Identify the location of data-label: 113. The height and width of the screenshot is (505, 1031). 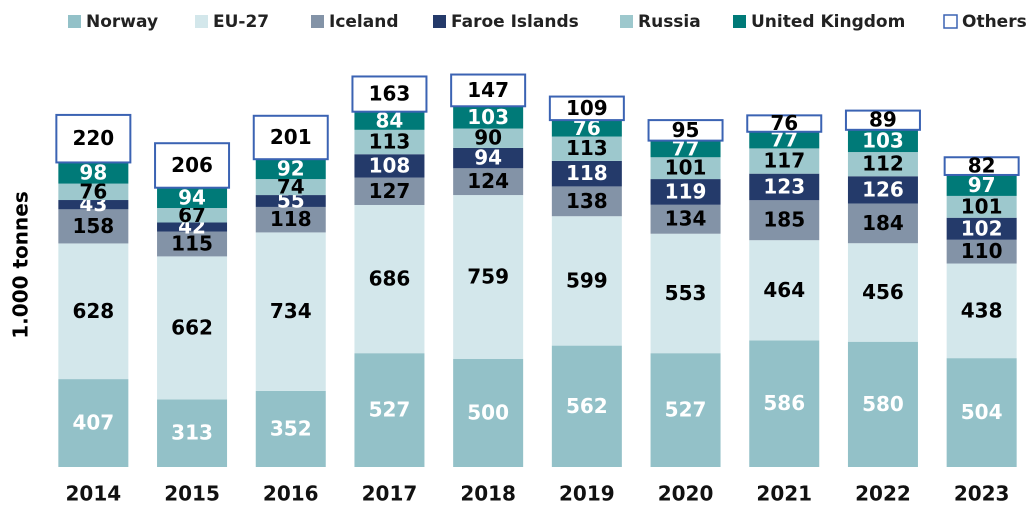
(390, 142).